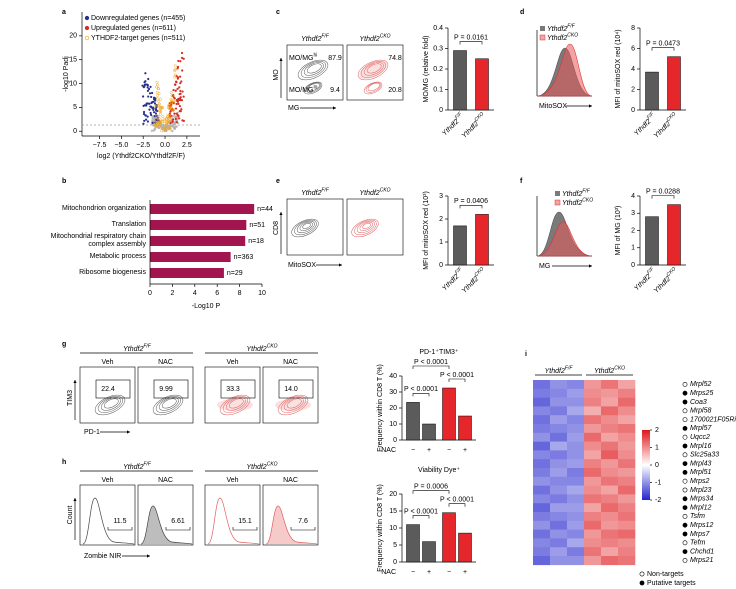  Describe the element at coordinates (633, 89) in the screenshot. I see `y-tick-label: 2` at that location.